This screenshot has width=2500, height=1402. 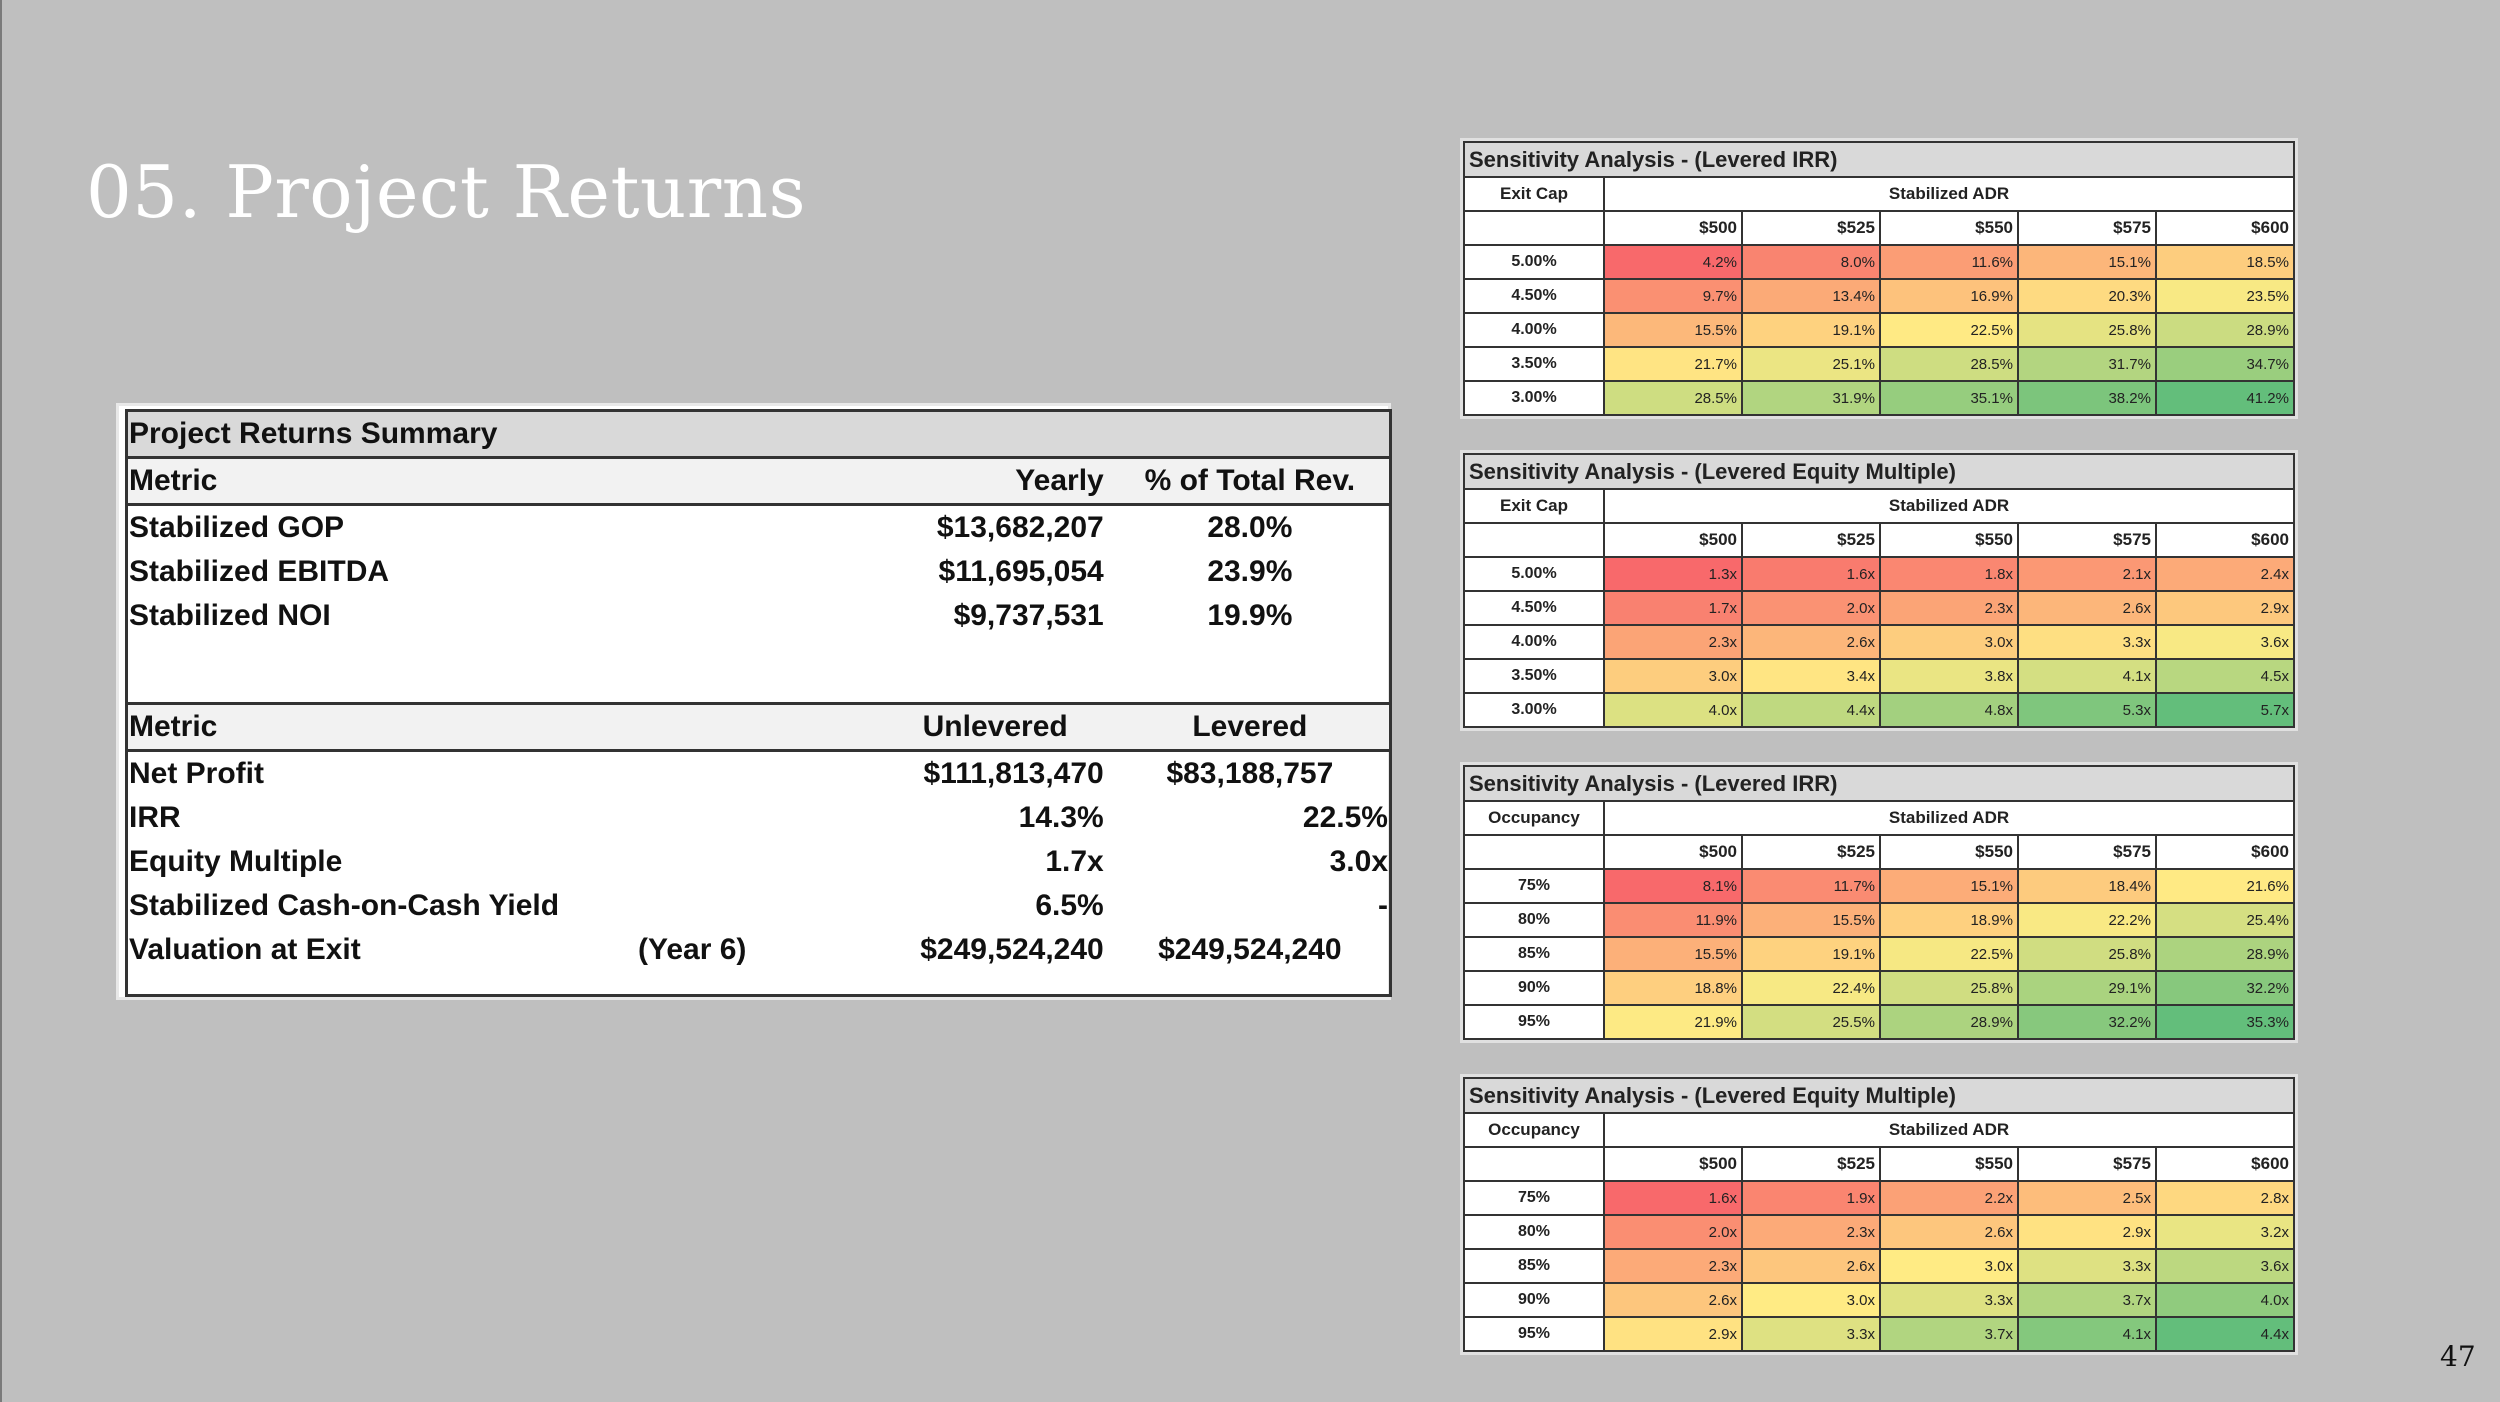 I want to click on heatmap-cell: 15.5%, so click(x=1811, y=920).